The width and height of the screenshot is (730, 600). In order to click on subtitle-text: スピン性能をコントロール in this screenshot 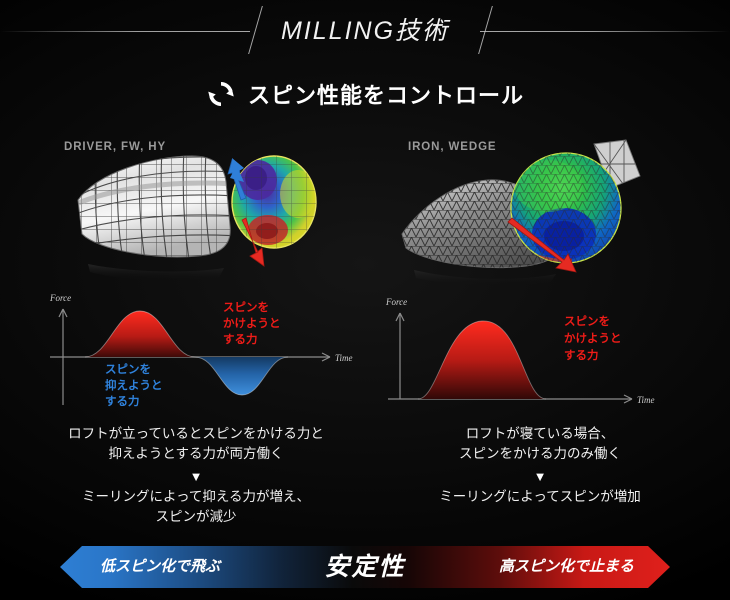, I will do `click(385, 95)`.